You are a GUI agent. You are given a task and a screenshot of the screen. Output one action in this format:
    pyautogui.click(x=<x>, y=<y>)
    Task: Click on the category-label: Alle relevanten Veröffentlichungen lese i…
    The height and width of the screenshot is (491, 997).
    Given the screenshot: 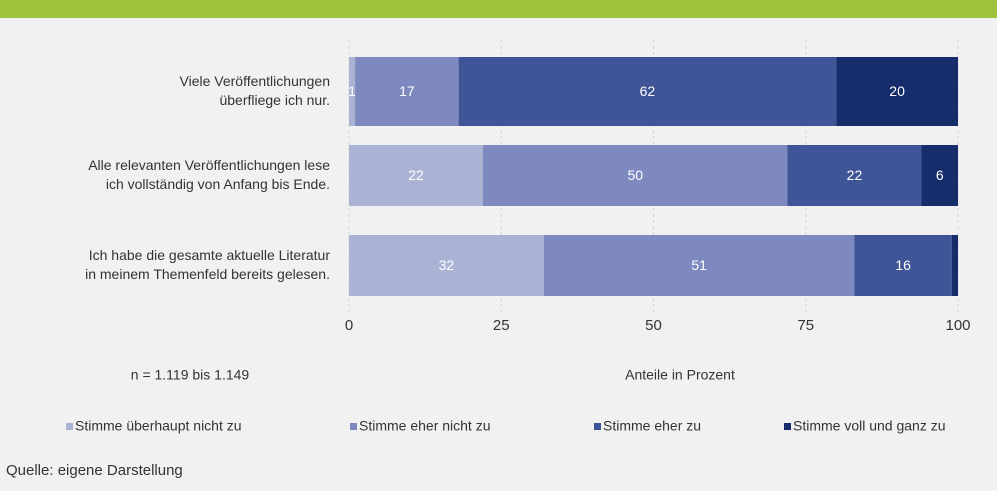 What is the action you would take?
    pyautogui.click(x=209, y=174)
    